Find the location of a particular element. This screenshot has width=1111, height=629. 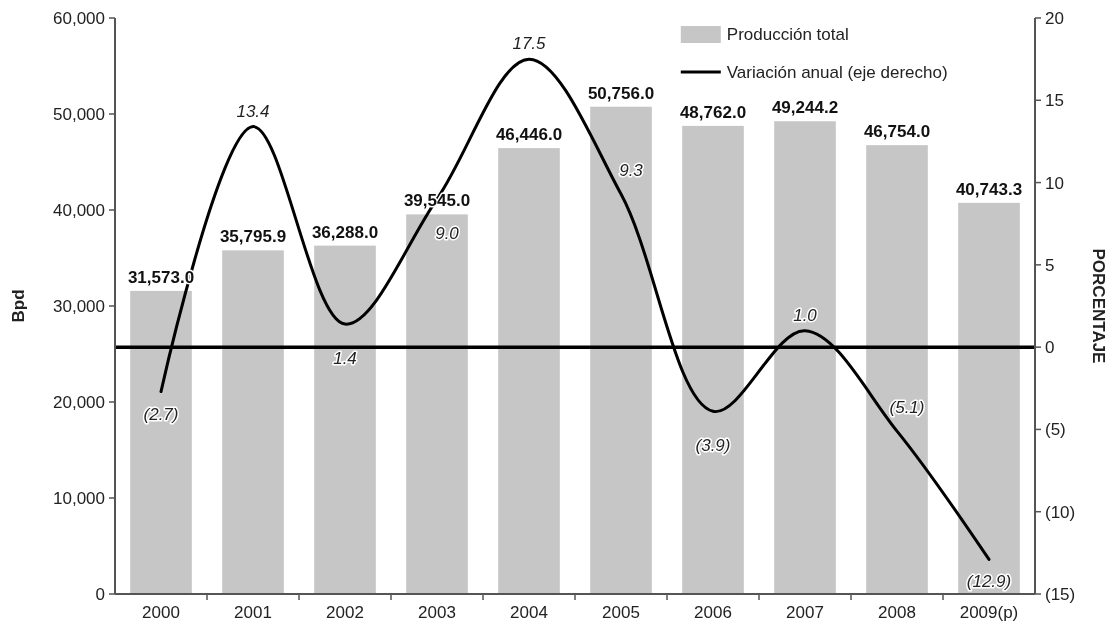

x-tick-label: 2003 is located at coordinates (437, 612).